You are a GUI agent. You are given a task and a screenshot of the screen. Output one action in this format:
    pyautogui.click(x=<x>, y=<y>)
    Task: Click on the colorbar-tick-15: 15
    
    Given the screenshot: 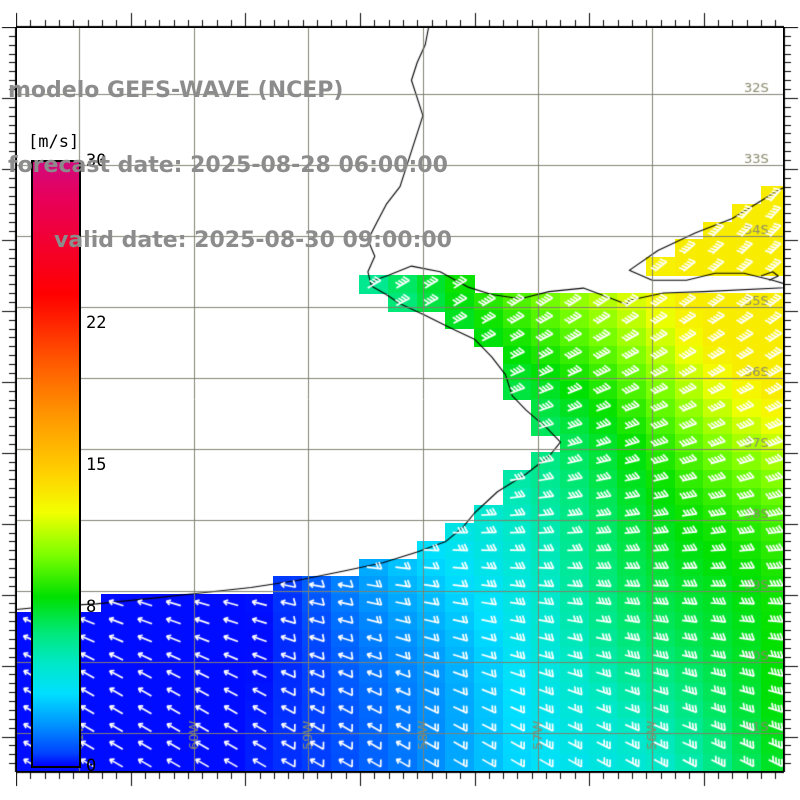 What is the action you would take?
    pyautogui.click(x=96, y=465)
    